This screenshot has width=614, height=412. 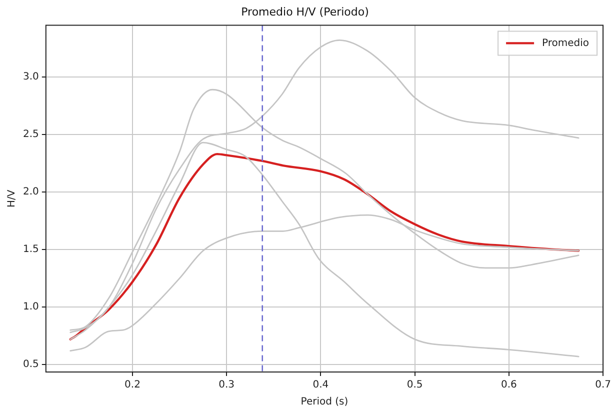 I want to click on x-tick-label: 0.5, so click(x=414, y=385).